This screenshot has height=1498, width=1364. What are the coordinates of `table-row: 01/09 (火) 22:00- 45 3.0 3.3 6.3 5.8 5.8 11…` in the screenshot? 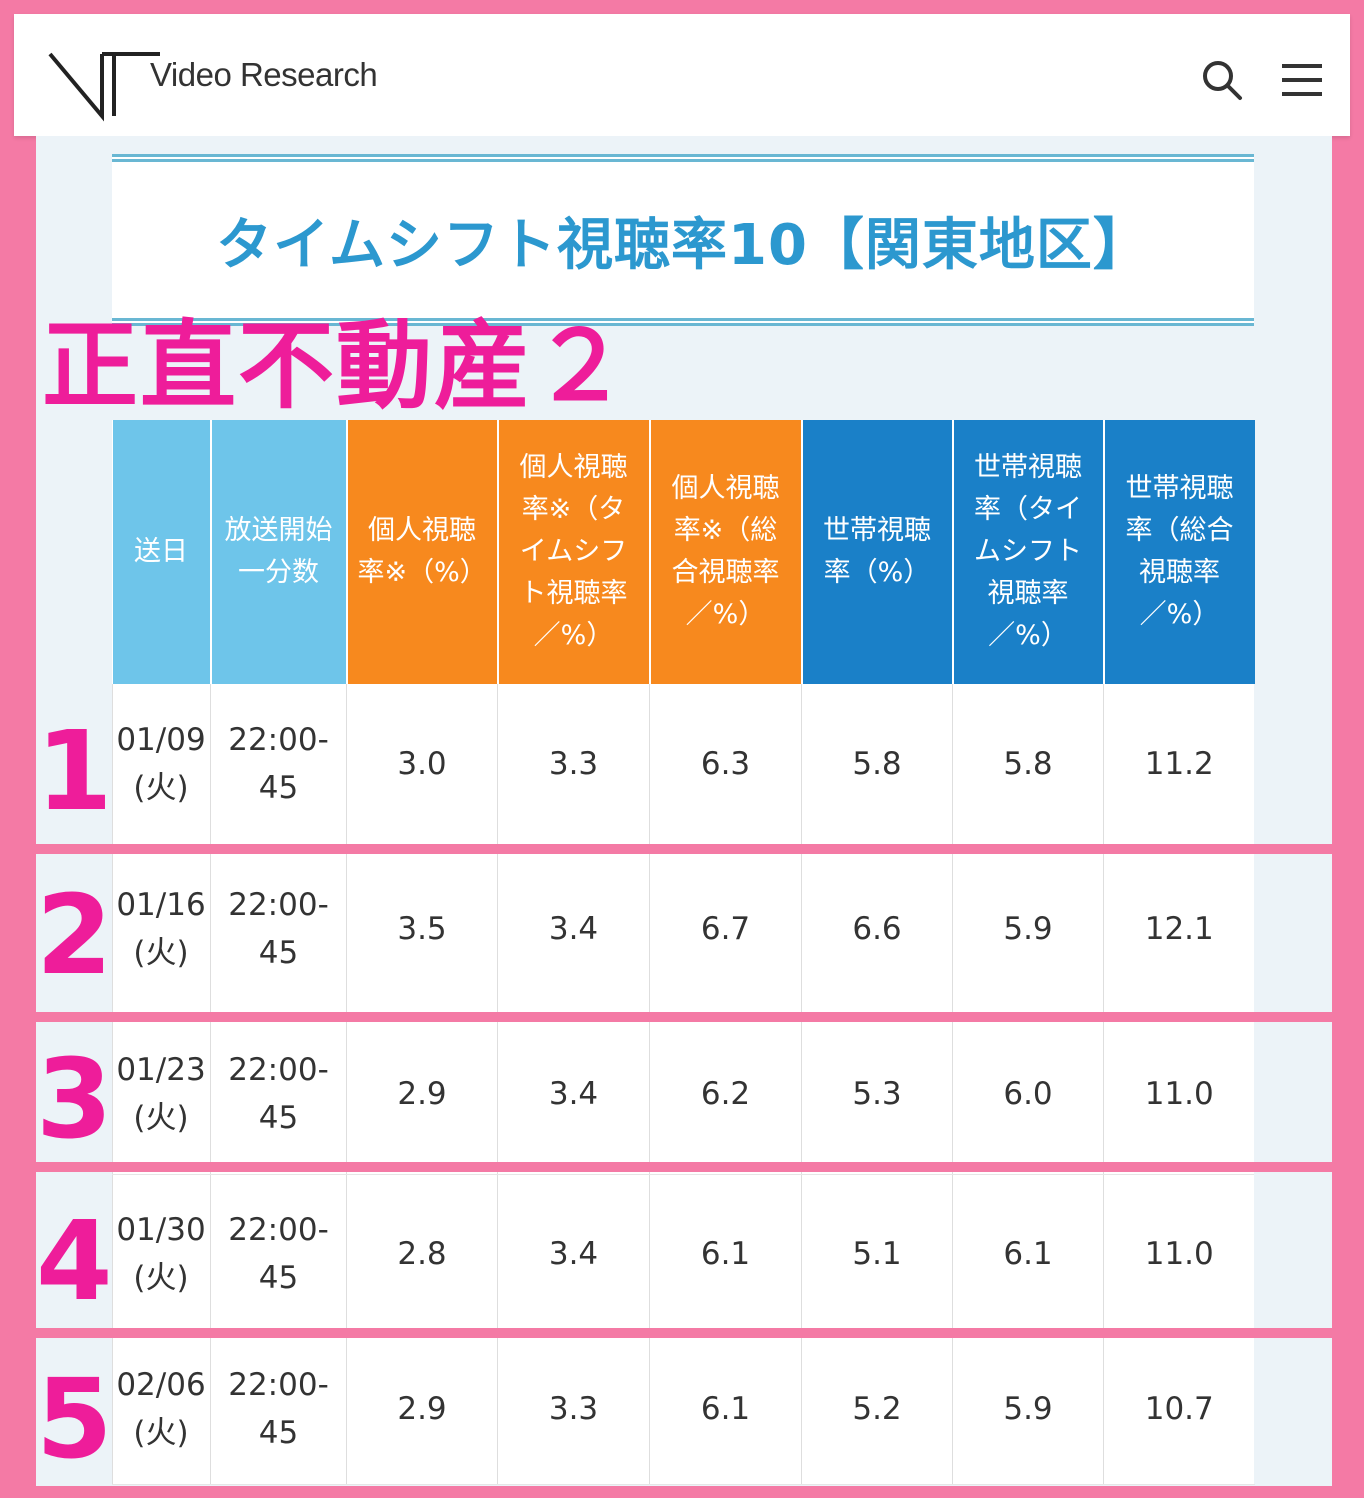 It's located at (683, 764).